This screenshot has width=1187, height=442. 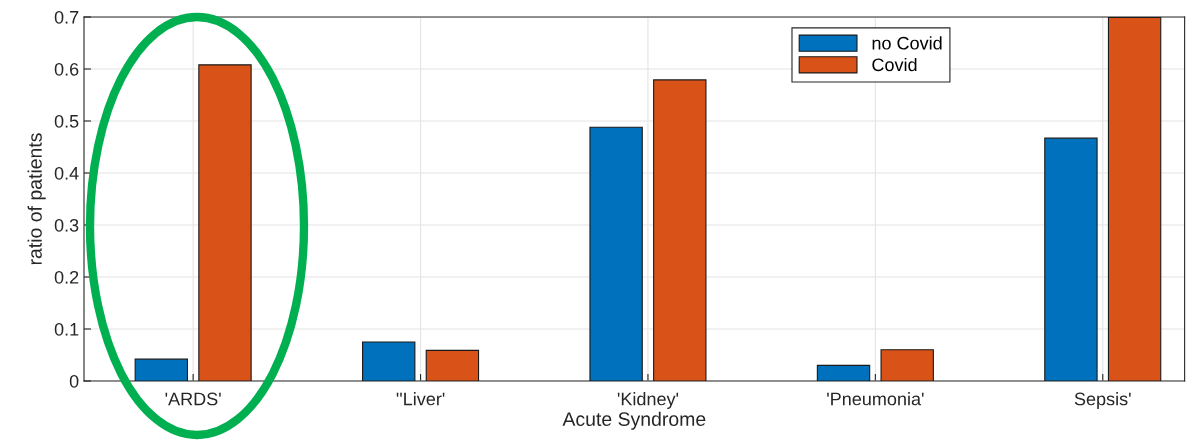 What do you see at coordinates (36, 199) in the screenshot?
I see `y-axis-title: ratio of patients` at bounding box center [36, 199].